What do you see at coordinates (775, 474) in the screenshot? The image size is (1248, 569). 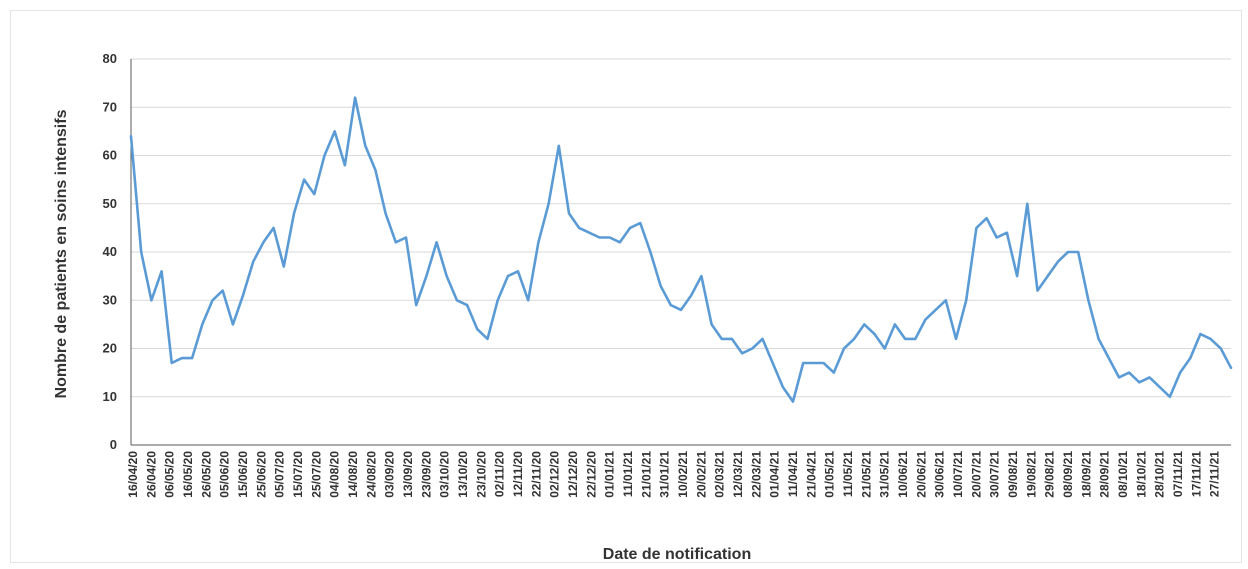 I see `x-tick-label: 01/04/21` at bounding box center [775, 474].